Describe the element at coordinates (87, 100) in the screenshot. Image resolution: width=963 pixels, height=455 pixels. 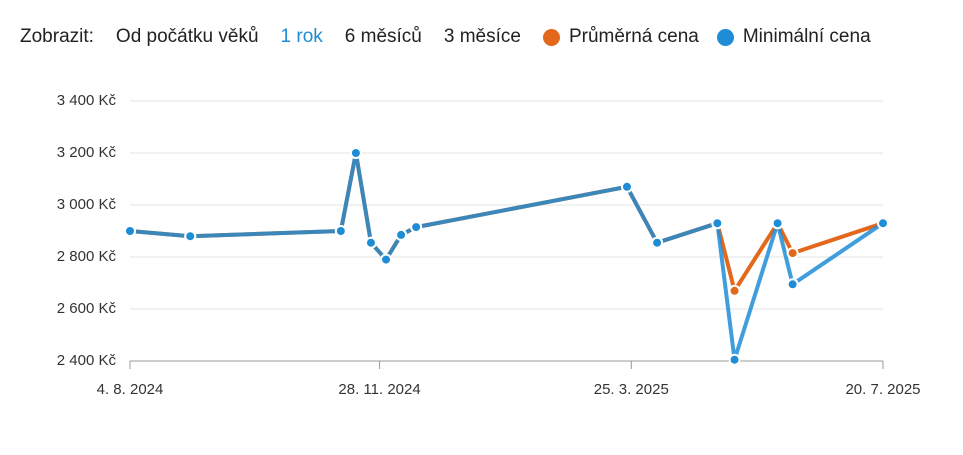
I see `y-tick-label: 3 400 Kč` at that location.